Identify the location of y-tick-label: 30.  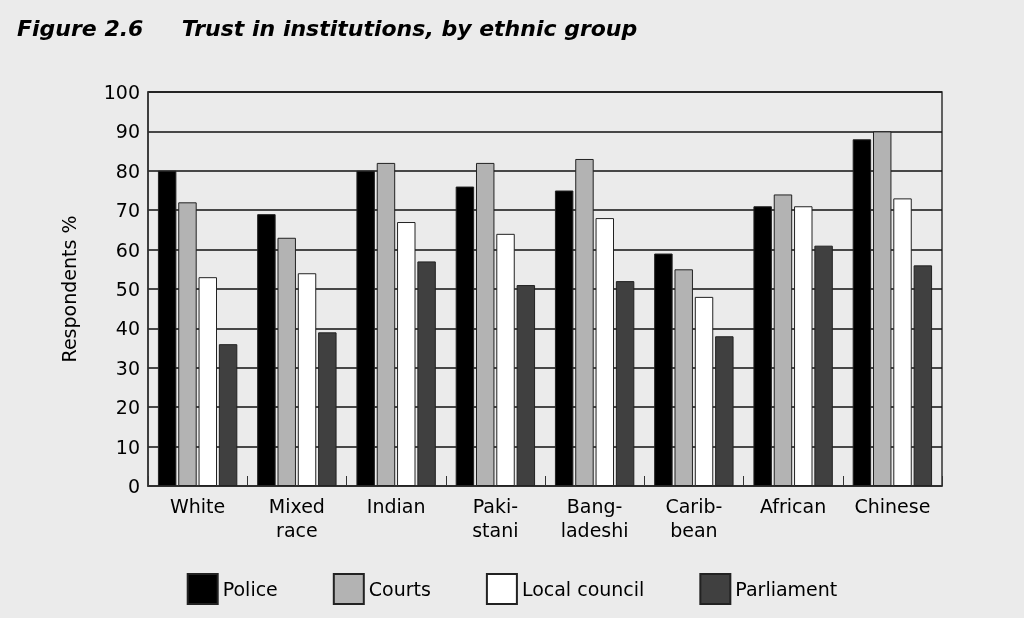
(127, 367).